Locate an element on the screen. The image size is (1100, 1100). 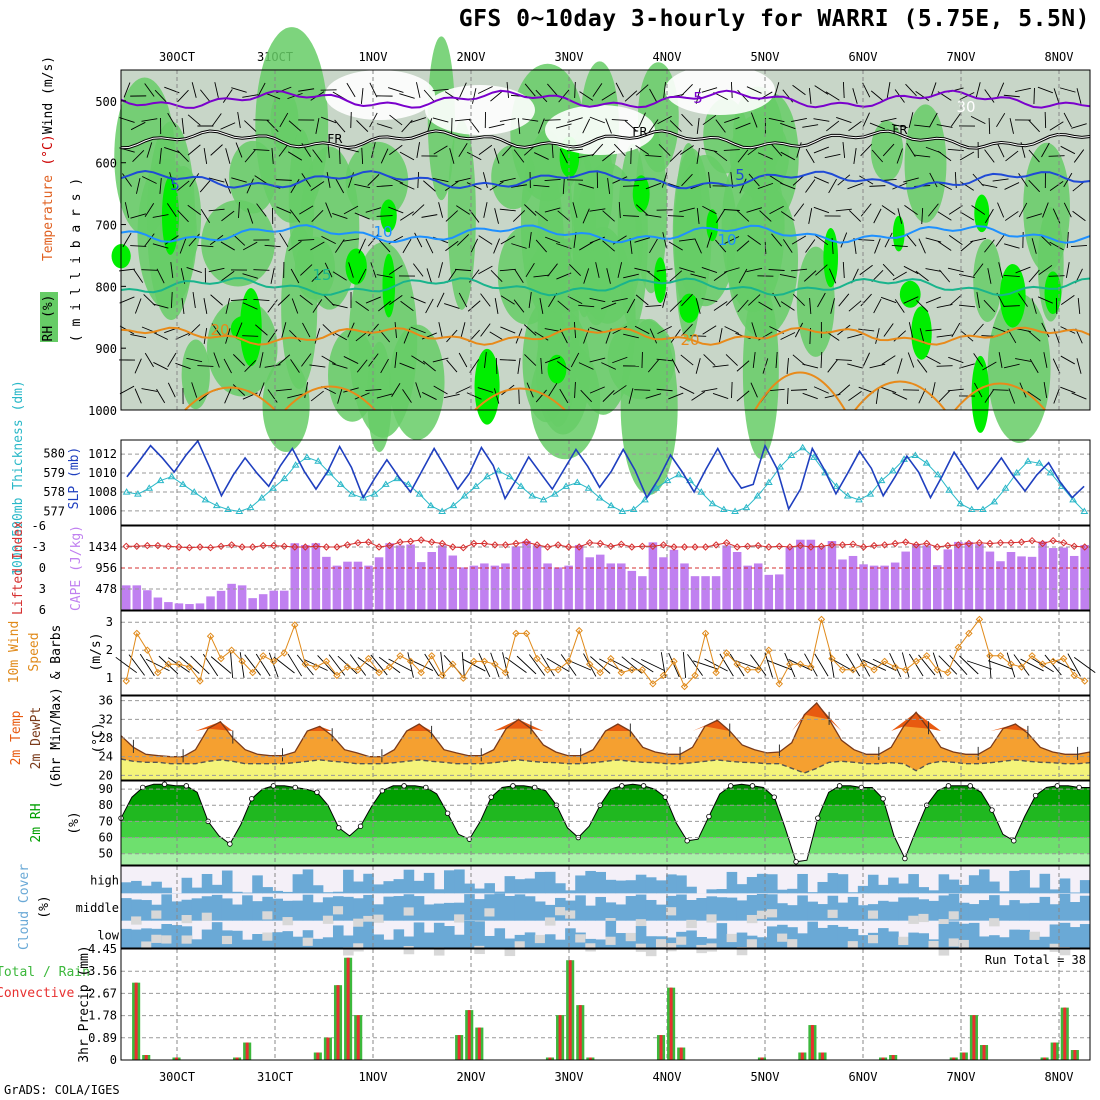
convective-bar is located at coordinates (318, 1056).